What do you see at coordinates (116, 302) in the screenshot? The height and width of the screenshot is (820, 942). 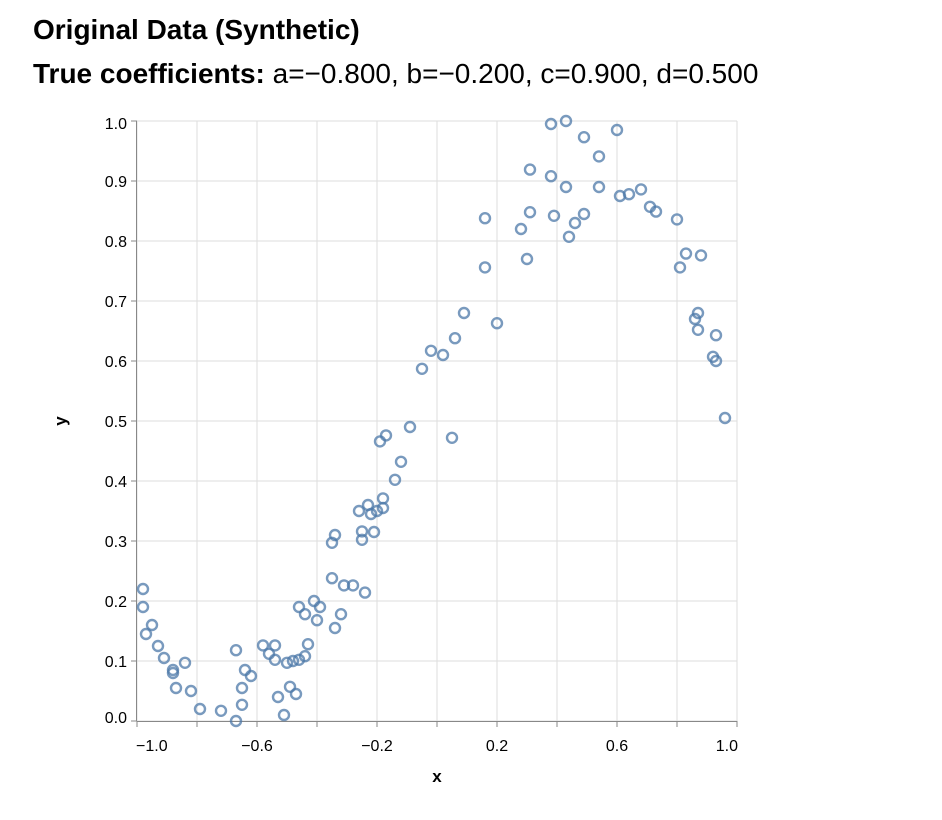 I see `y-tick-label: 0.7` at bounding box center [116, 302].